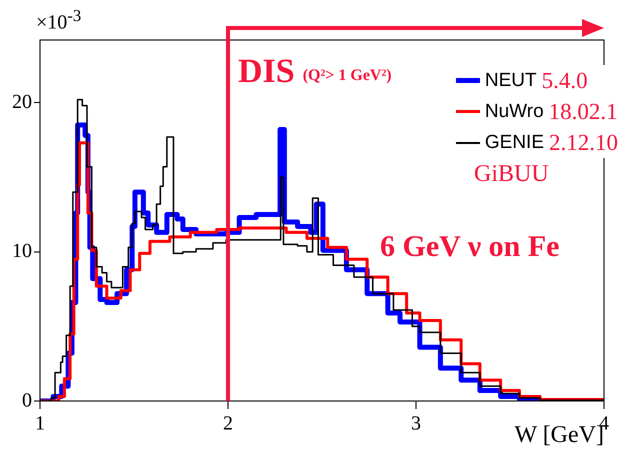 This screenshot has height=462, width=628. What do you see at coordinates (416, 423) in the screenshot?
I see `x-tick-label: 3` at bounding box center [416, 423].